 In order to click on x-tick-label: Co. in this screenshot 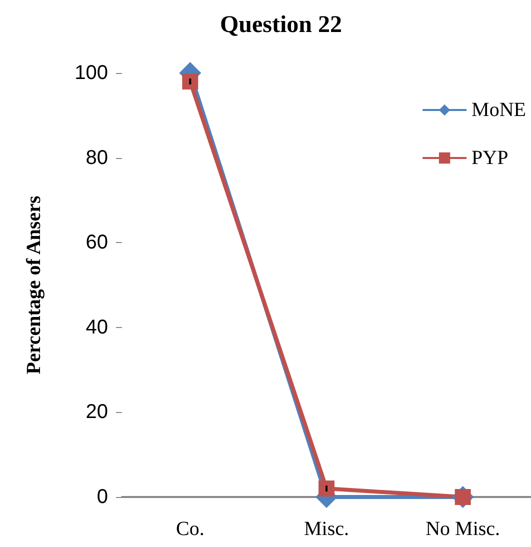, I will do `click(190, 529)`.